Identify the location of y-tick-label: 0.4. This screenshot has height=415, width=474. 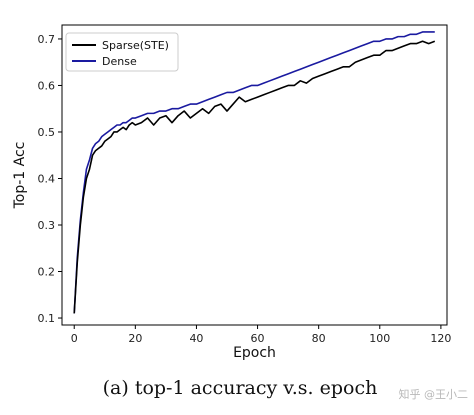
(47, 178).